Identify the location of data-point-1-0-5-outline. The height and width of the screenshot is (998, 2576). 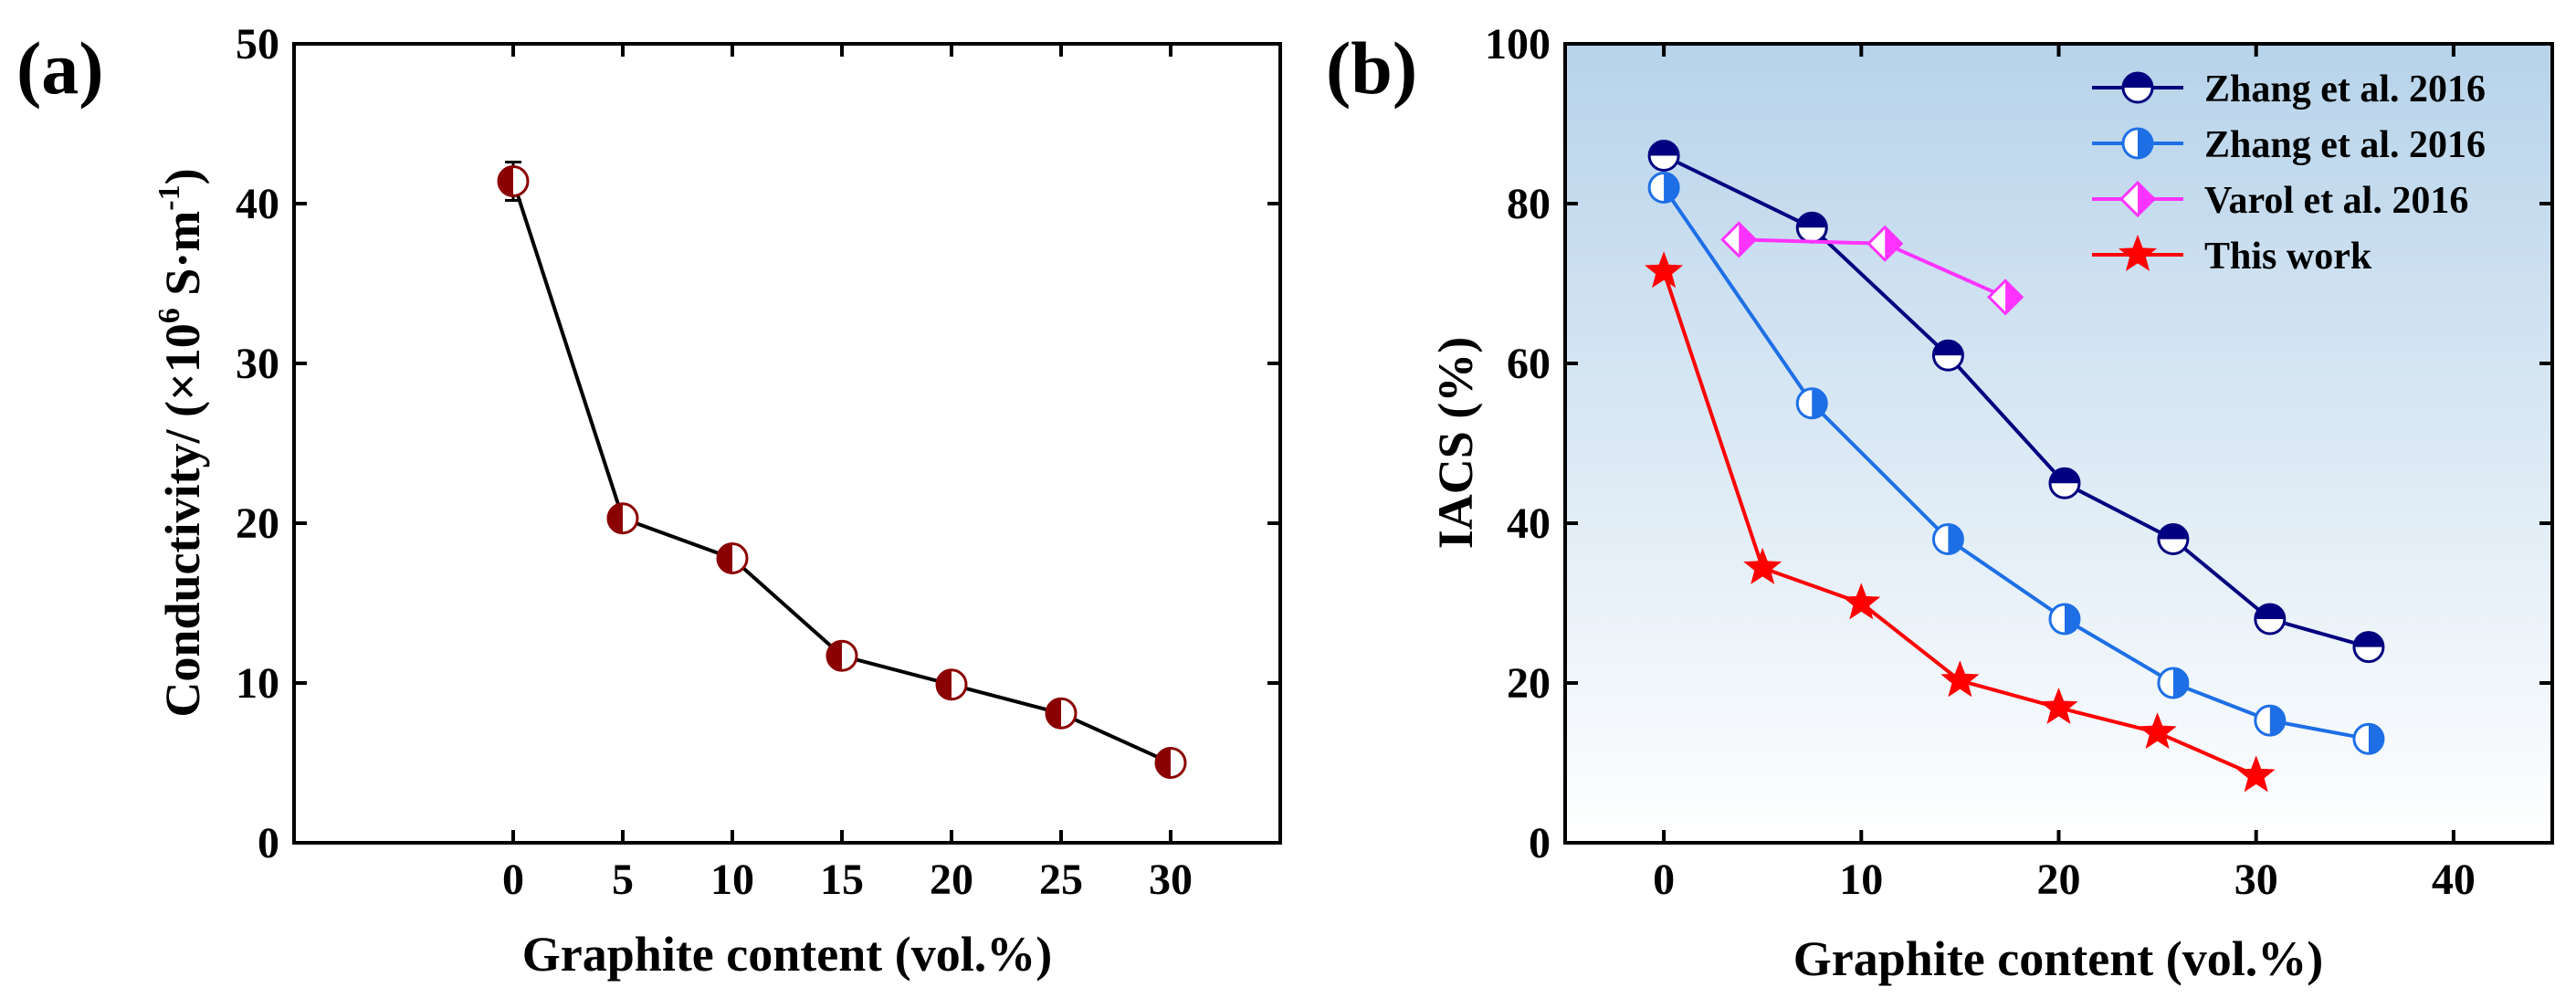
(2270, 619).